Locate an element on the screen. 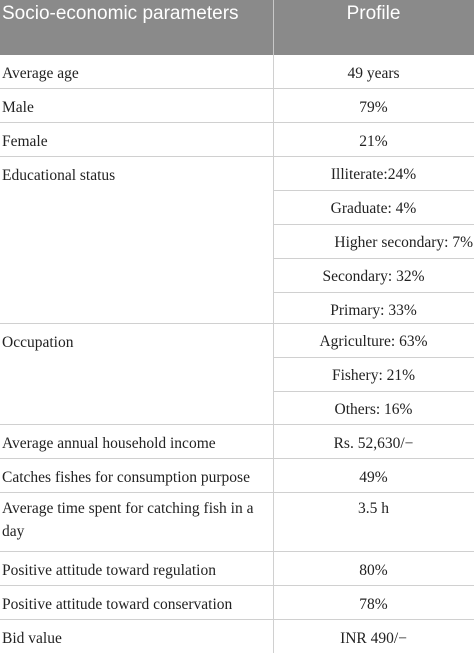 This screenshot has height=653, width=474. sub-cell: Secondary: 32% is located at coordinates (373, 276).